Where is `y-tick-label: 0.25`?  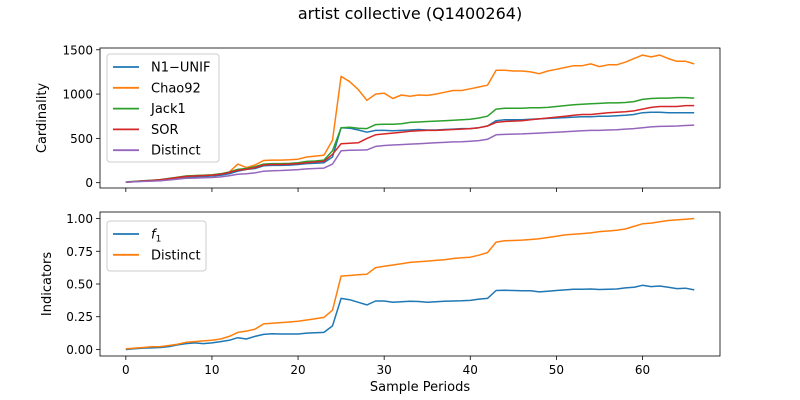
y-tick-label: 0.25 is located at coordinates (79, 317).